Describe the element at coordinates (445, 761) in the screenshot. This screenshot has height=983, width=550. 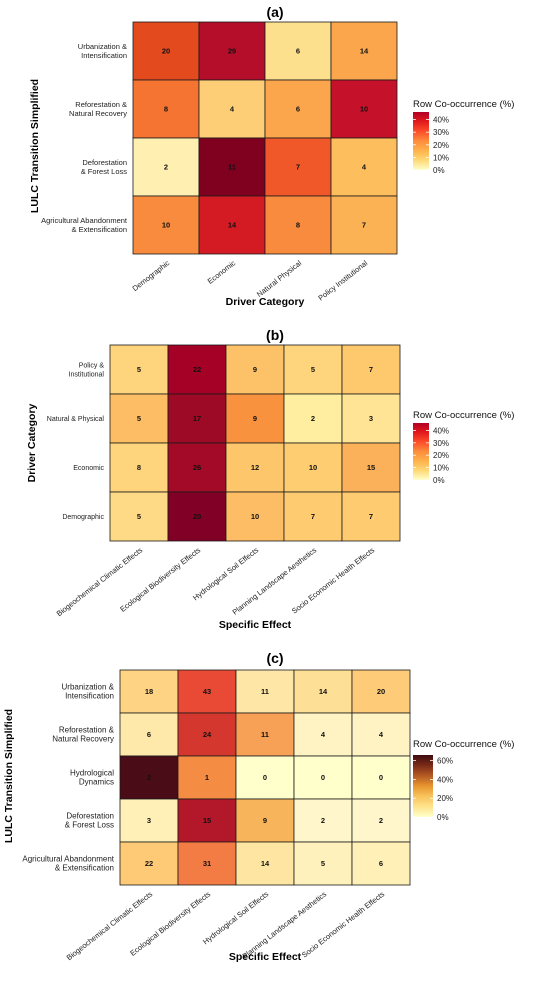
I see `legend-tick-label: 60%` at that location.